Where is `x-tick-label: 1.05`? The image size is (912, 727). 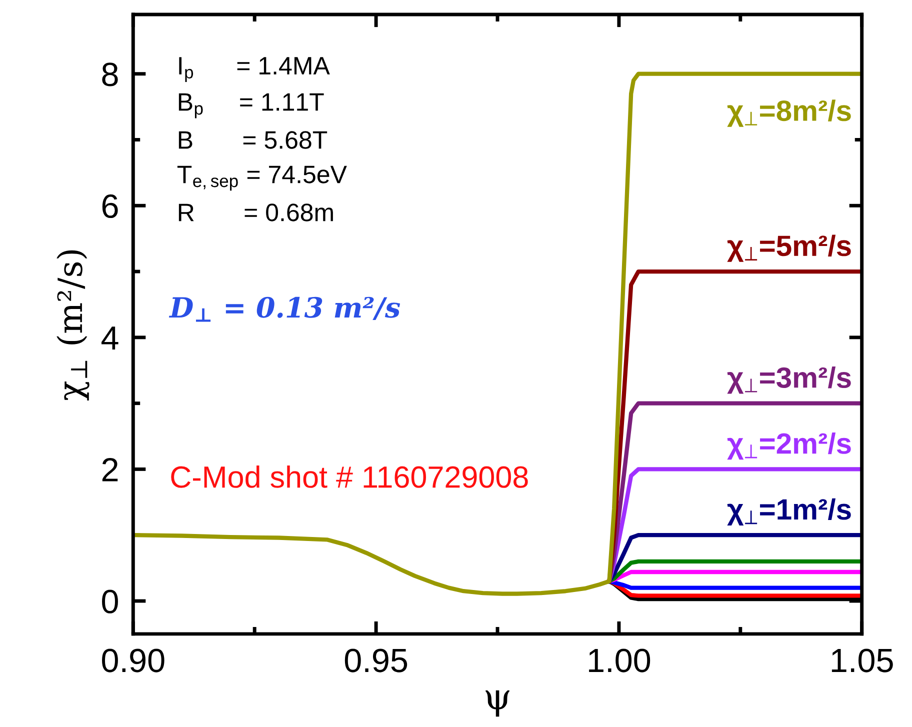
x-tick-label: 1.05 is located at coordinates (862, 660).